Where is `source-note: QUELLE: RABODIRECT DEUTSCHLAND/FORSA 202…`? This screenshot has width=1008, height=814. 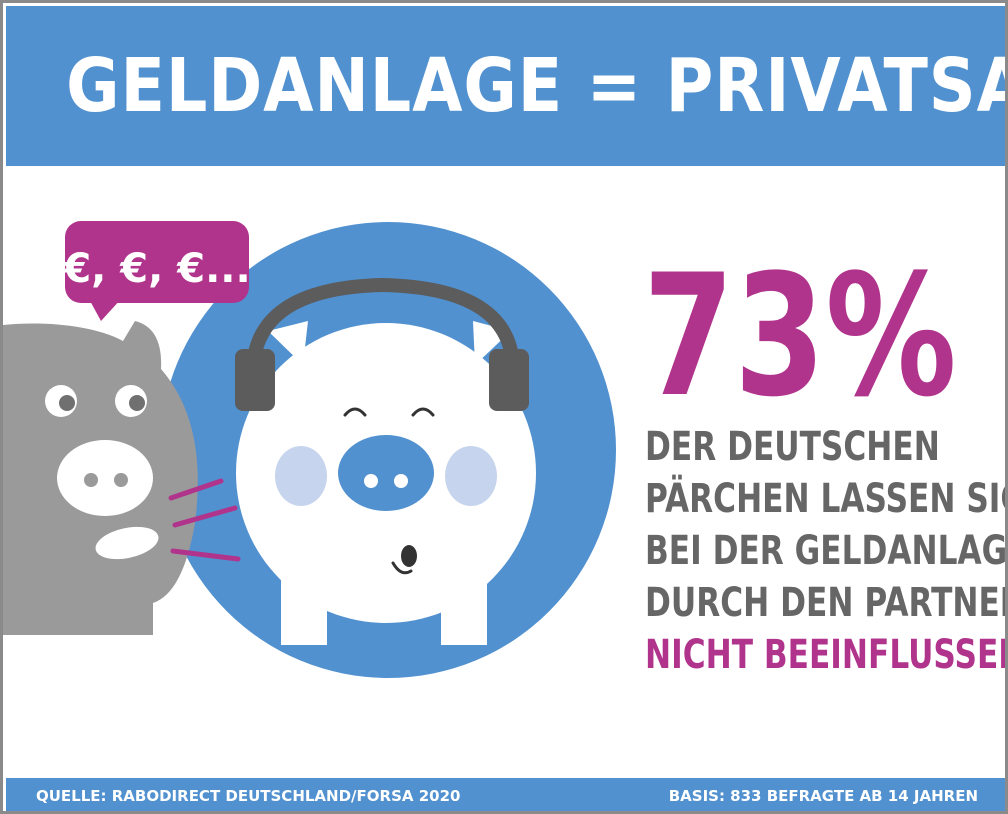 source-note: QUELLE: RABODIRECT DEUTSCHLAND/FORSA 202… is located at coordinates (248, 796).